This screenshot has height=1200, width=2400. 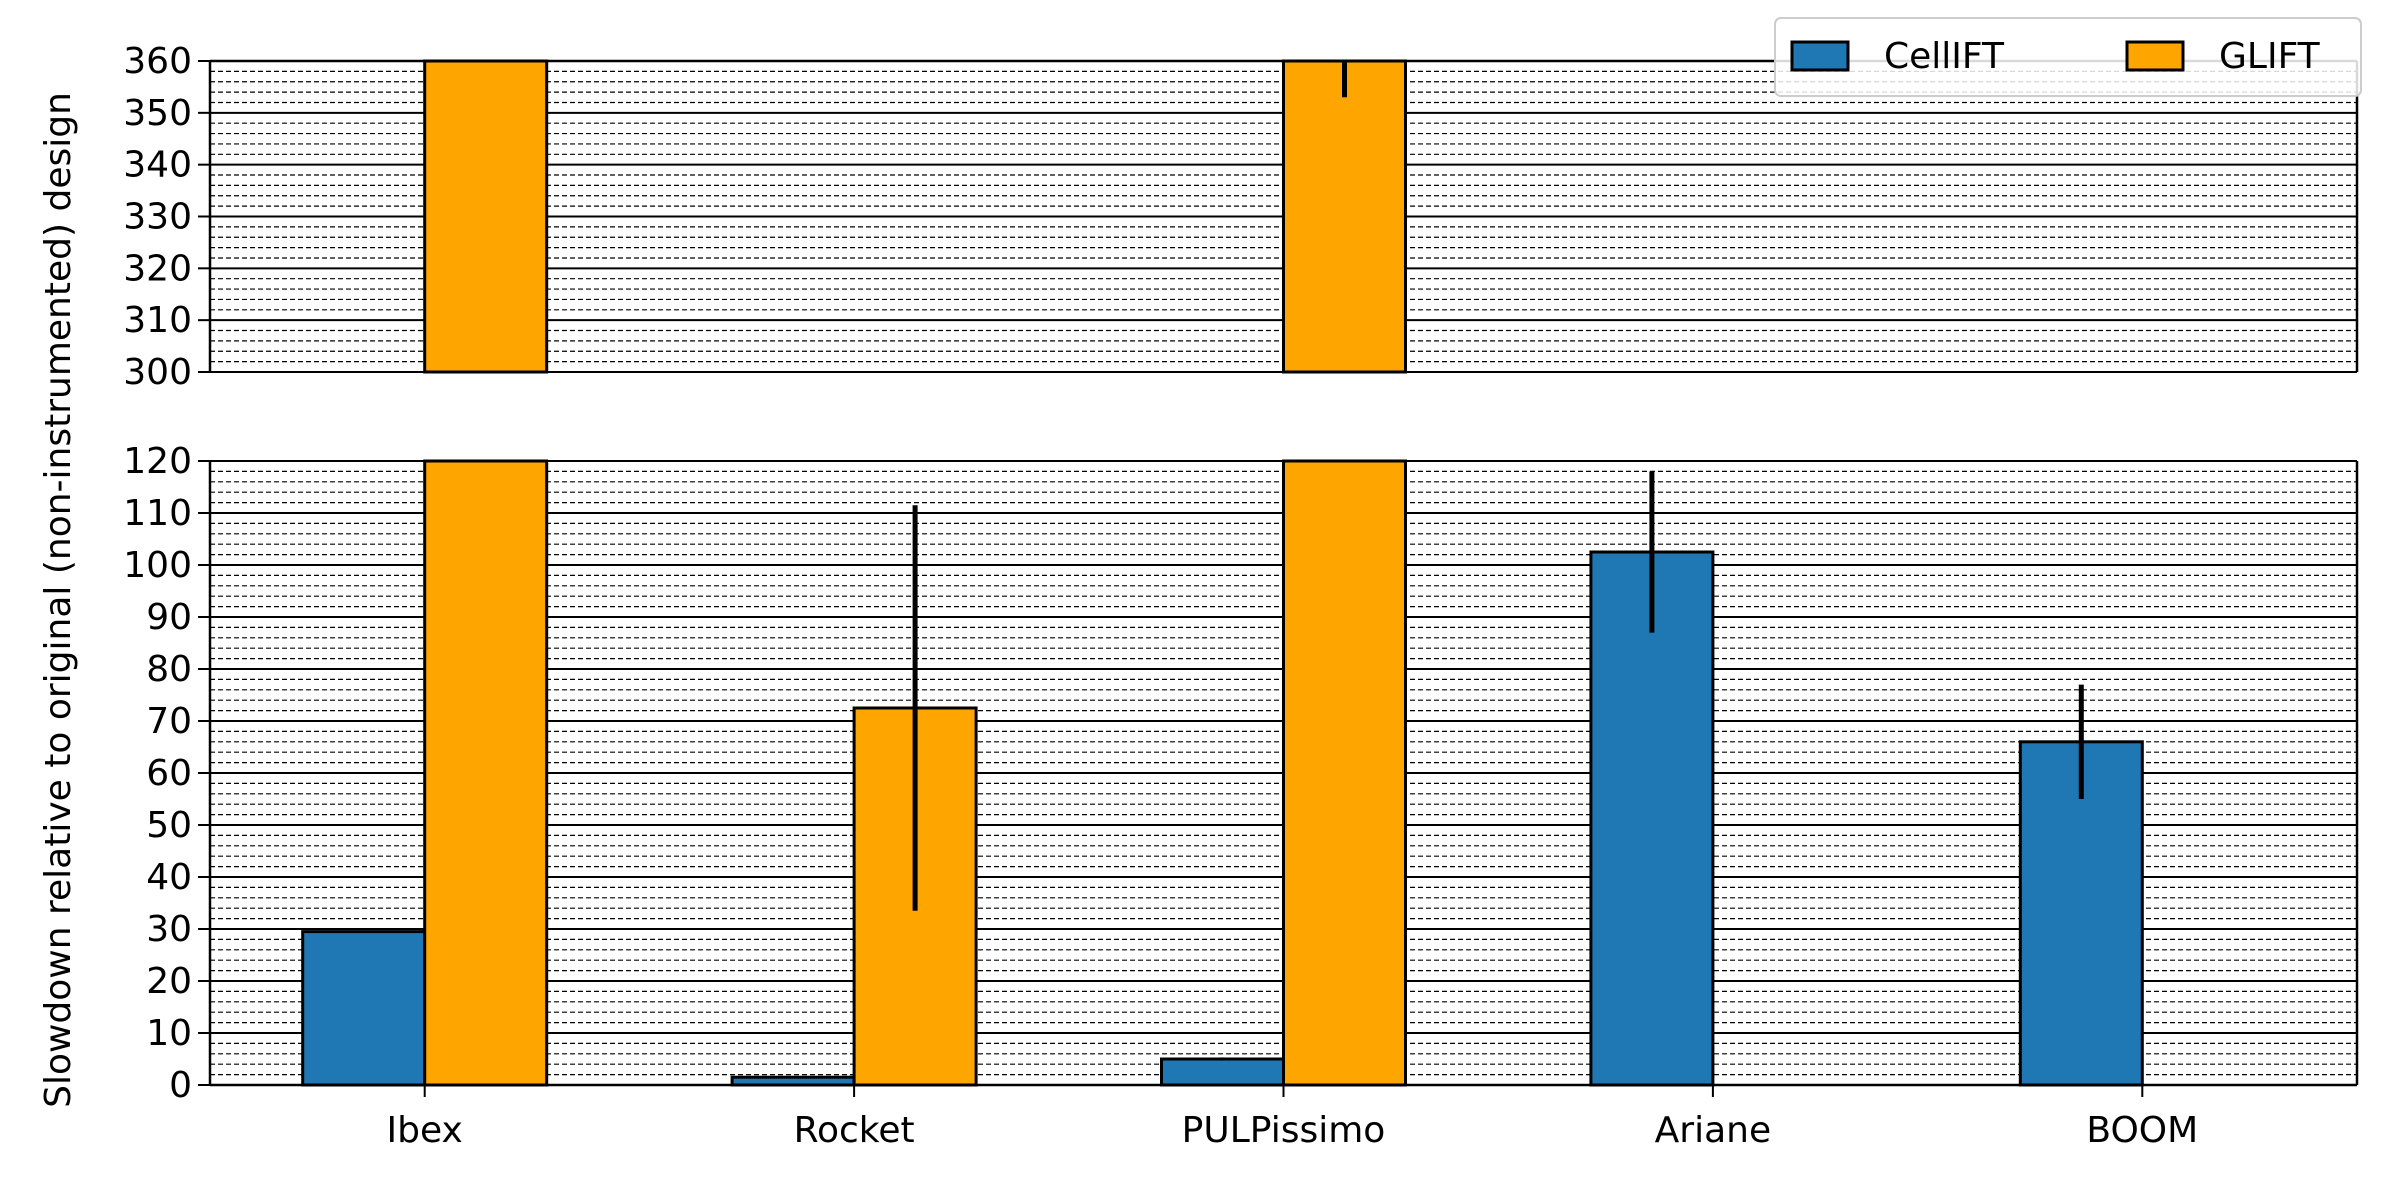 I want to click on xtick-label-pulpissimo: PULPissimo, so click(x=1284, y=1130).